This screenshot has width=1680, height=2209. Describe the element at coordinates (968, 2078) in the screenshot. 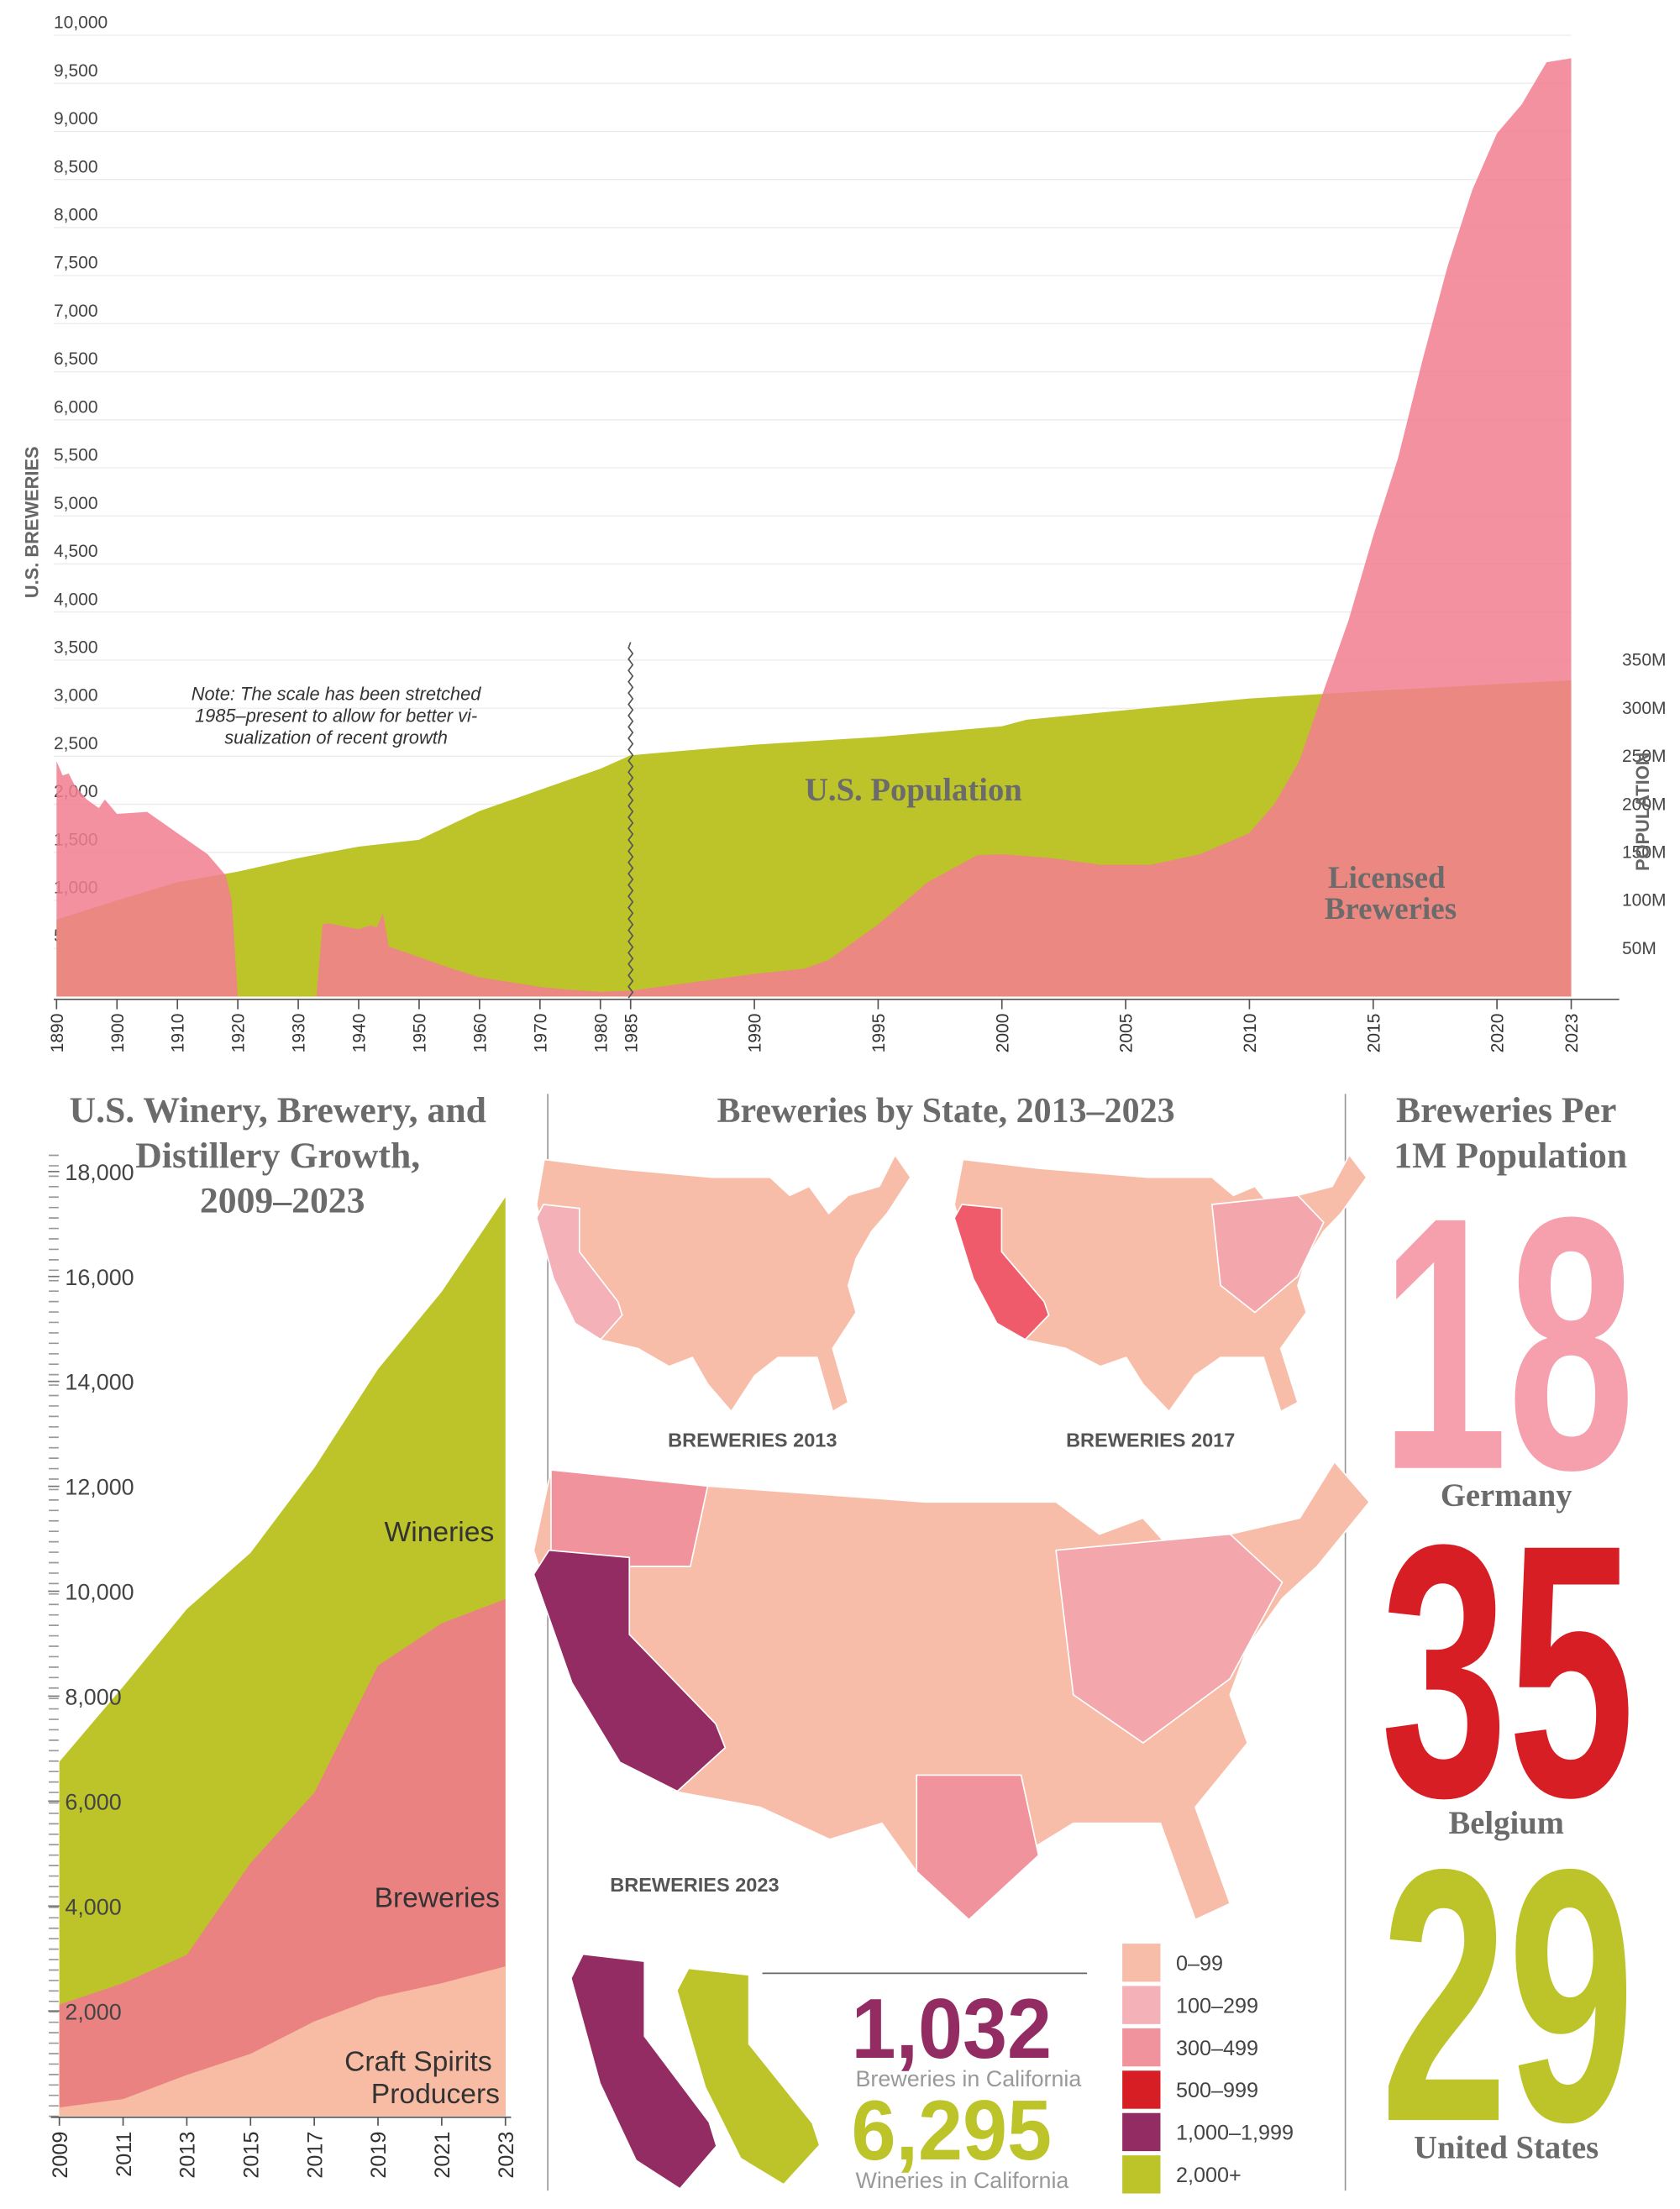

I see `callout-label: Breweries in California` at that location.